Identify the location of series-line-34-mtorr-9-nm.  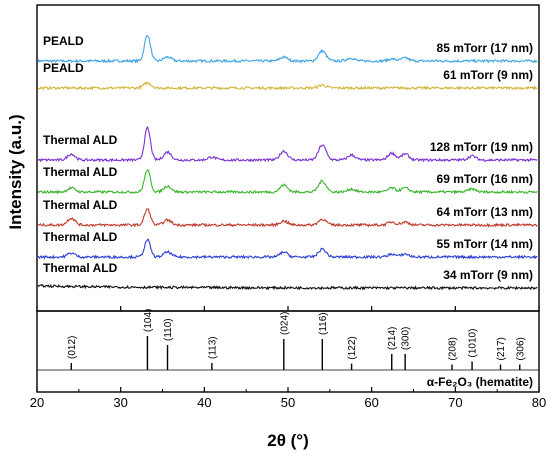
(287, 287).